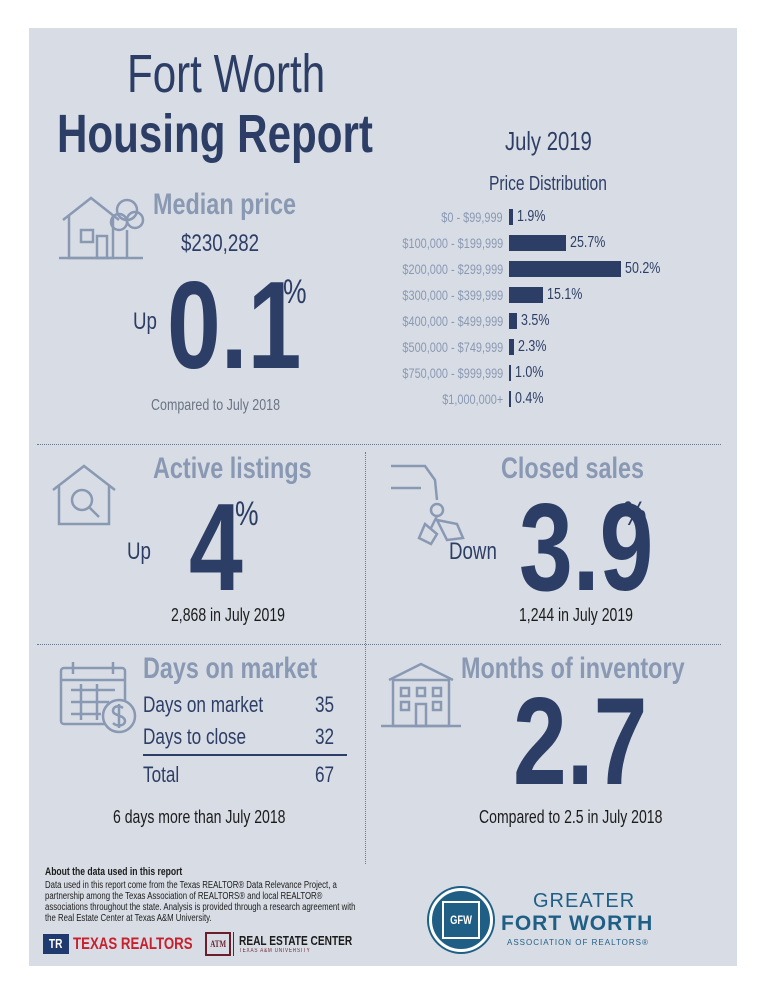 The width and height of the screenshot is (768, 994). I want to click on median-percent-sign: %, so click(295, 292).